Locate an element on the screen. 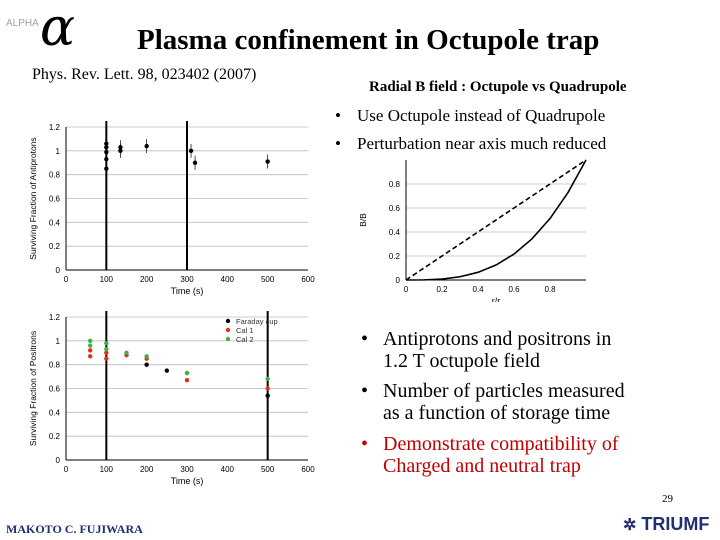 The image size is (720, 540). bullet-line: as a function of storage time is located at coordinates (497, 413).